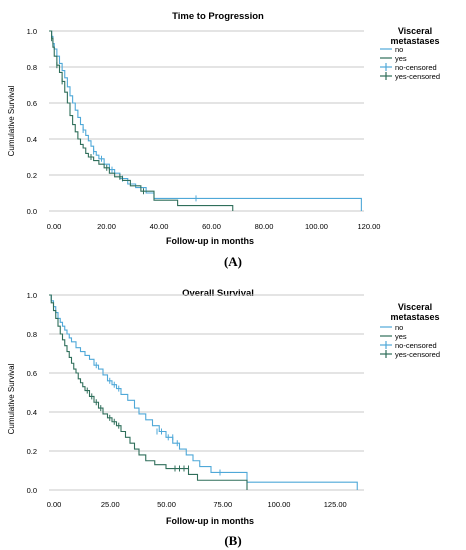  What do you see at coordinates (222, 504) in the screenshot?
I see `x-tick-label: 75.00` at bounding box center [222, 504].